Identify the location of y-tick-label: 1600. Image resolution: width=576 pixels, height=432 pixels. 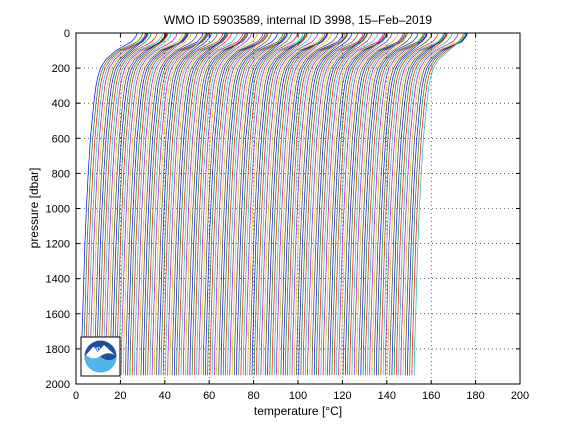
(58, 315).